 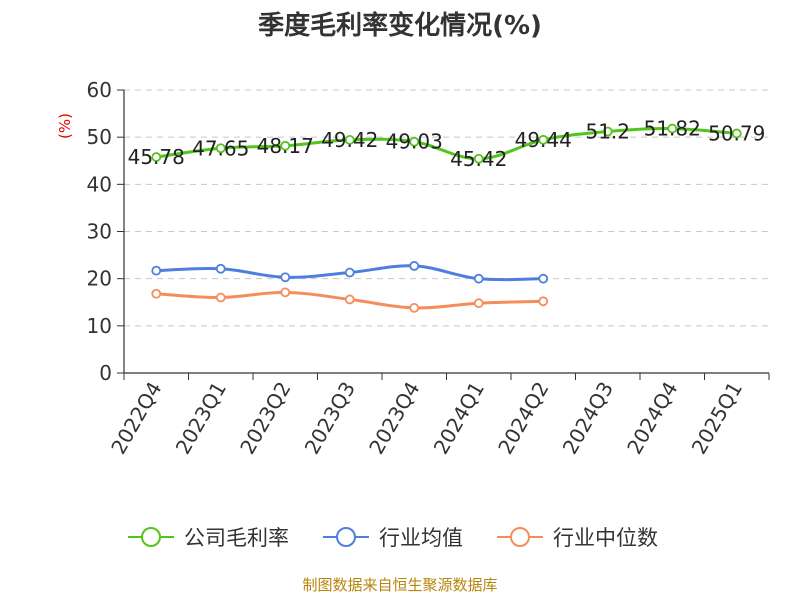 What do you see at coordinates (717, 418) in the screenshot?
I see `x-tick-label: 2025Q1` at bounding box center [717, 418].